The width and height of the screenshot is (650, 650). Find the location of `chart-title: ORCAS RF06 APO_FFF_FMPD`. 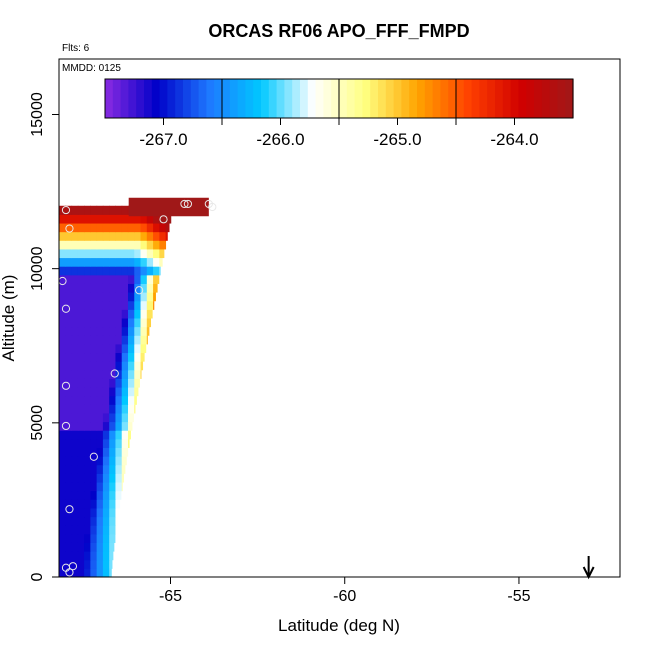

chart-title: ORCAS RF06 APO_FFF_FMPD is located at coordinates (338, 31).